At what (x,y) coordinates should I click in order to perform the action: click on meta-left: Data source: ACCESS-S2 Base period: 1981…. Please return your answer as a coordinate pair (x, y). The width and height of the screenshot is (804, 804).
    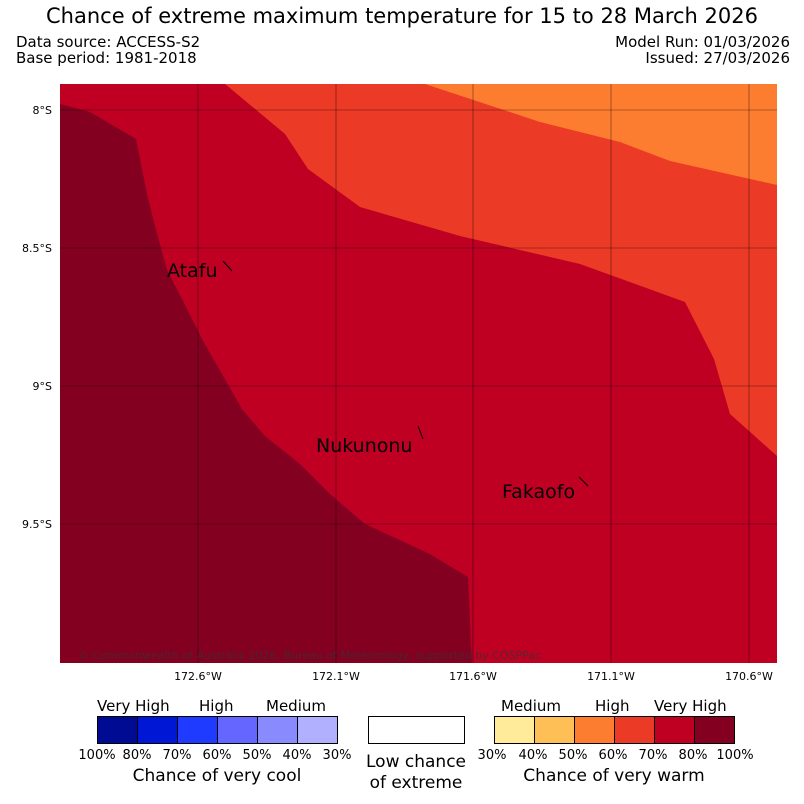
    Looking at the image, I should click on (108, 50).